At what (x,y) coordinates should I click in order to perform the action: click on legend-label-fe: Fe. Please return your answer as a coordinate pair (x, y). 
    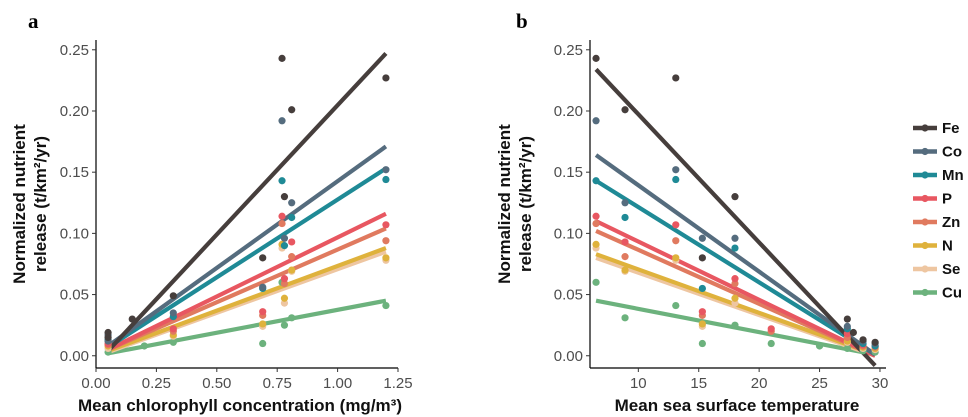
    Looking at the image, I should click on (951, 128).